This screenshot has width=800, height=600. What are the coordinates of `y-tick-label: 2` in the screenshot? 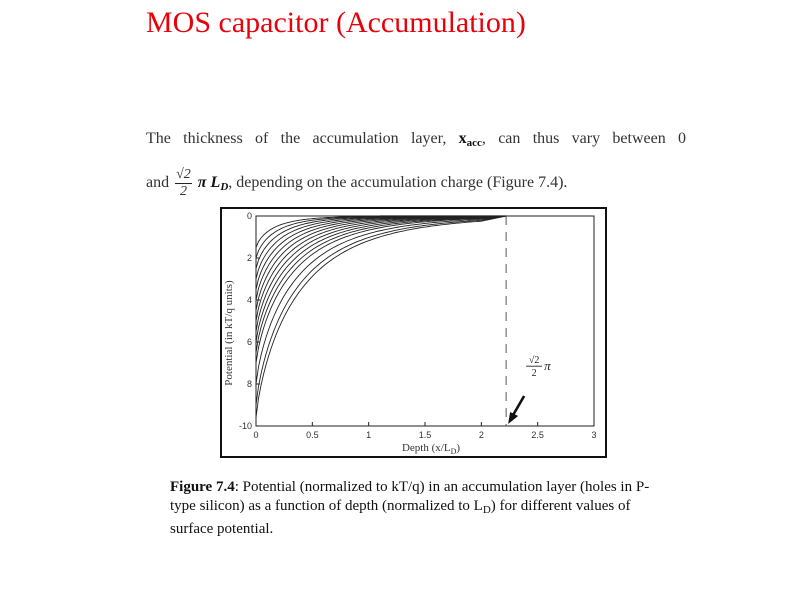 It's located at (249, 258).